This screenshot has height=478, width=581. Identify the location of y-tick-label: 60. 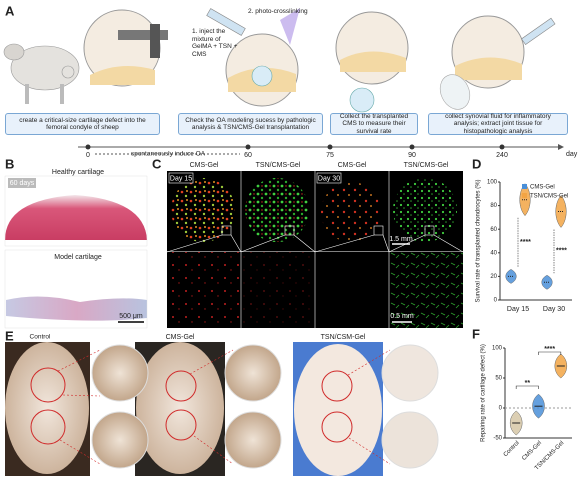
(493, 230).